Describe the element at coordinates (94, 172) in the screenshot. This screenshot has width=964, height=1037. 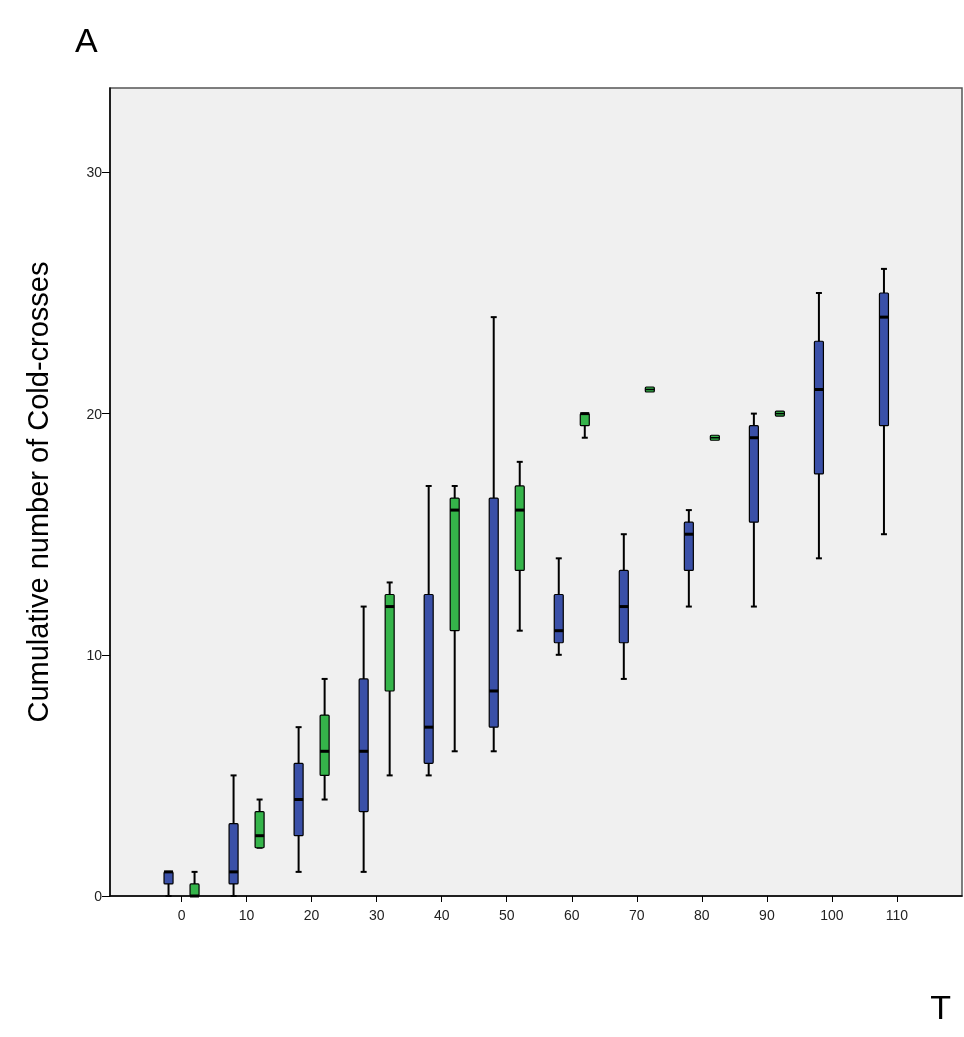
I see `y-tick-label: 30` at that location.